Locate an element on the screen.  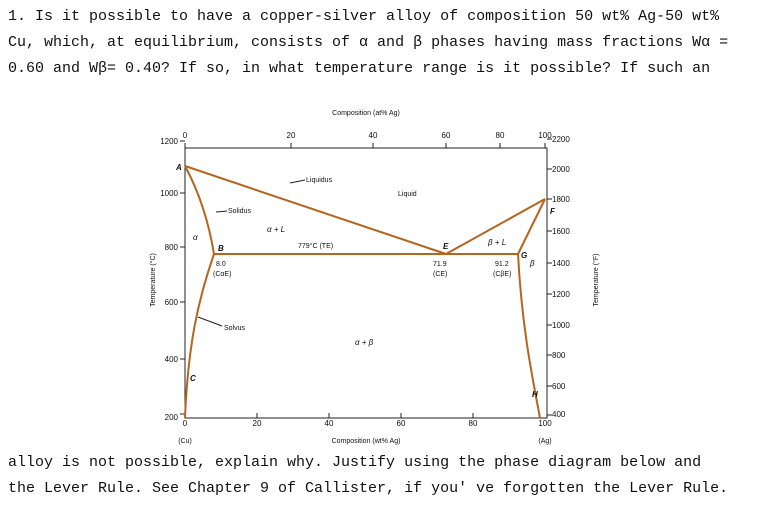
point-h-label: H is located at coordinates (535, 394).